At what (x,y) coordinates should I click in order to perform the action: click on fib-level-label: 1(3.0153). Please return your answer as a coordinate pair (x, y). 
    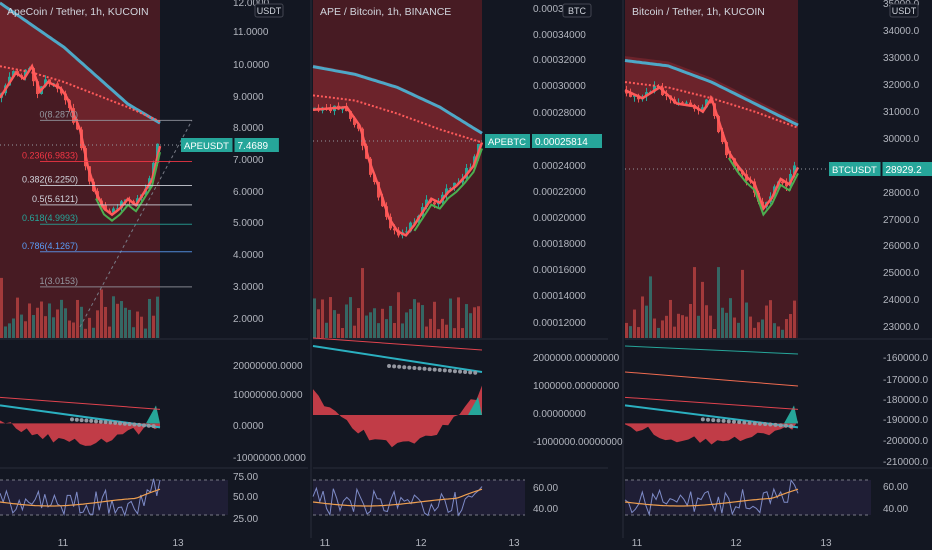
    Looking at the image, I should click on (58, 281).